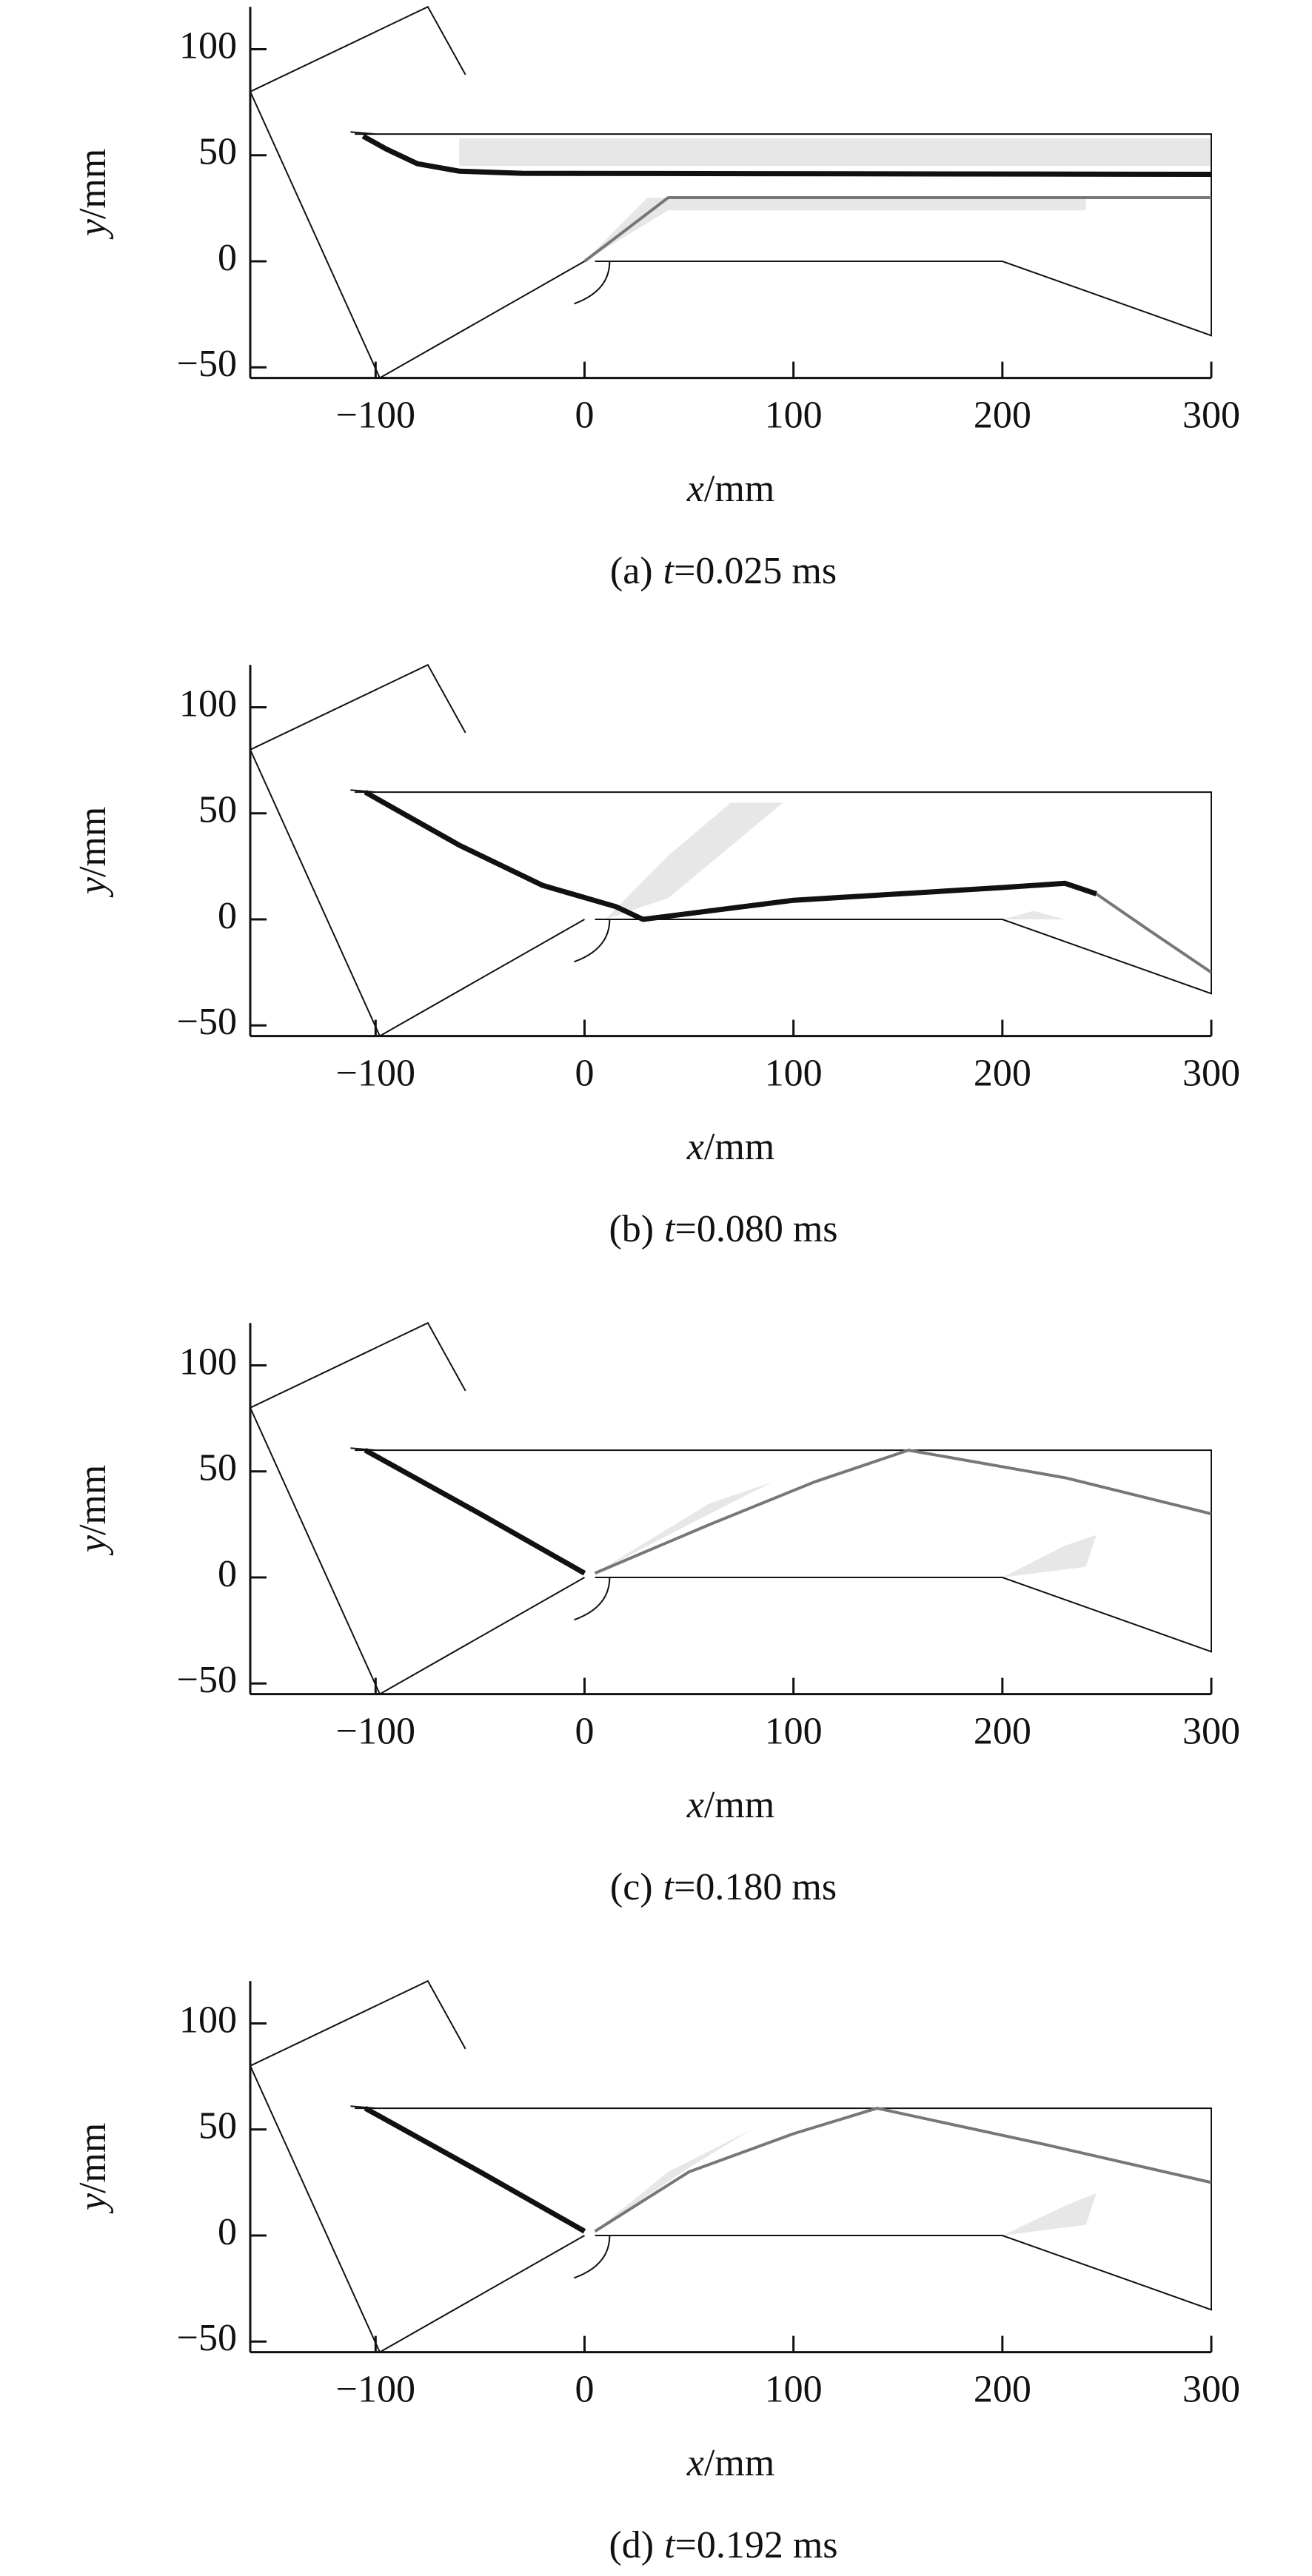 The width and height of the screenshot is (1312, 2576). Describe the element at coordinates (723, 1229) in the screenshot. I see `caption: (b) t=0.080 ms` at that location.